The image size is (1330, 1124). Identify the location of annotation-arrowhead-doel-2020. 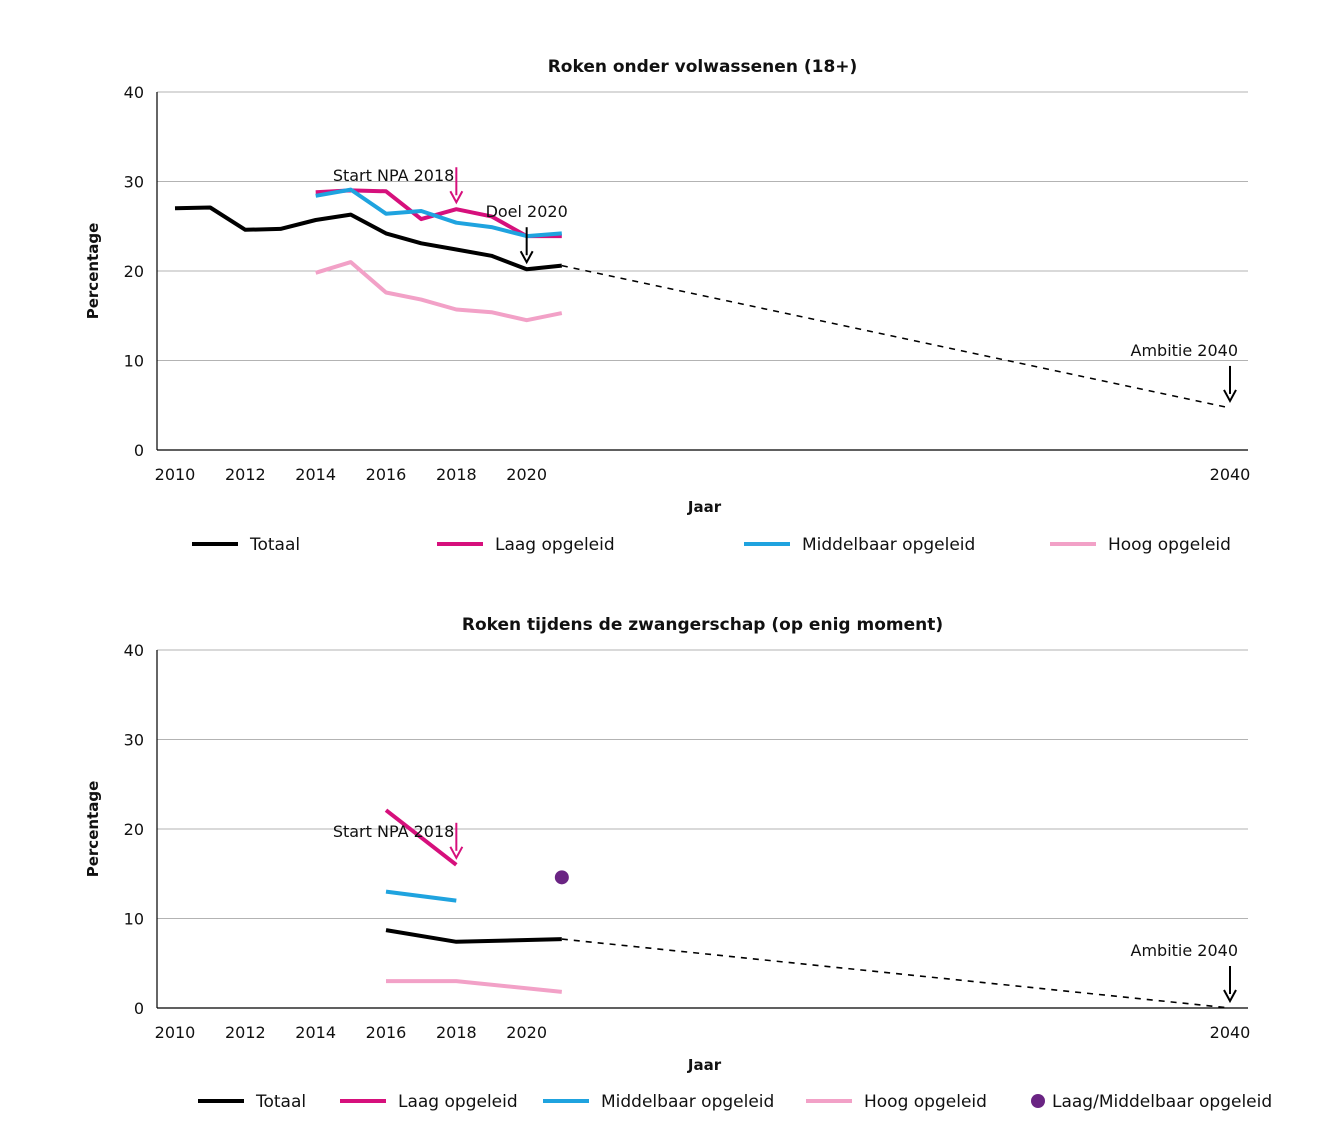
(526, 257).